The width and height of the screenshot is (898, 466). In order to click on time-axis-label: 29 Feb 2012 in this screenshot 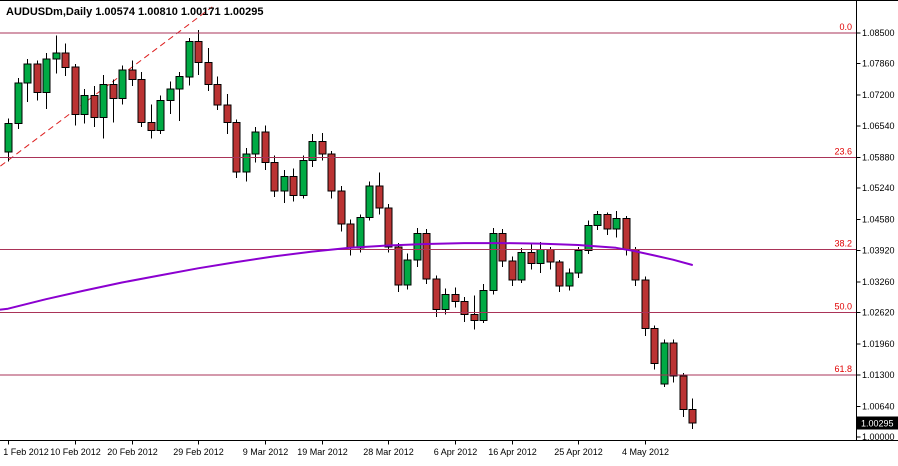, I will do `click(198, 452)`.